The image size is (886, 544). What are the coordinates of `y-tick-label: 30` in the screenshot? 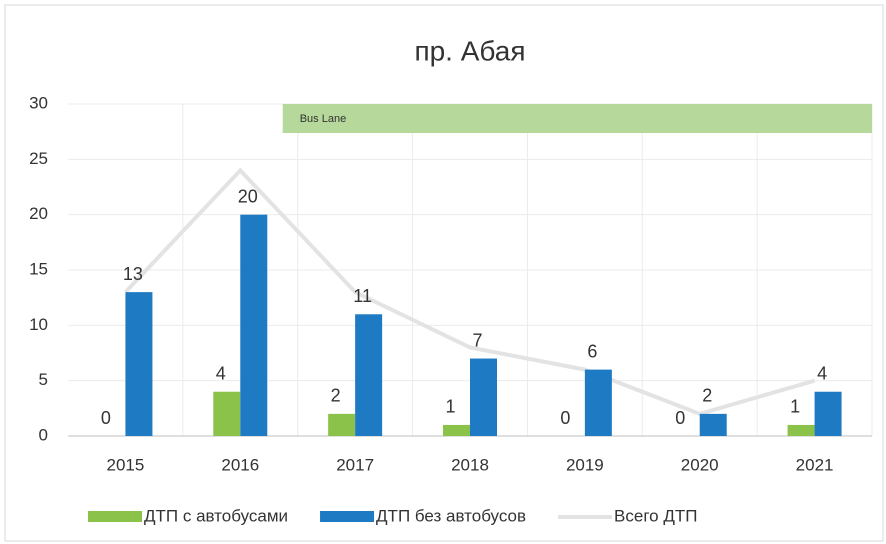 It's located at (38, 102).